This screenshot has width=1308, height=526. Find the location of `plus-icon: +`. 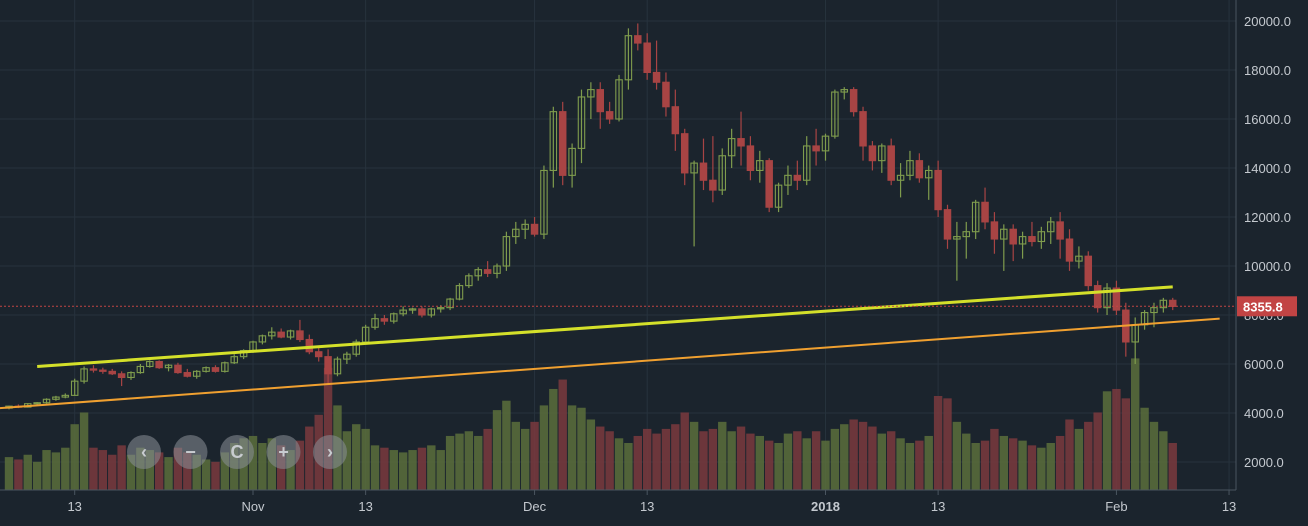

plus-icon: + is located at coordinates (283, 452).